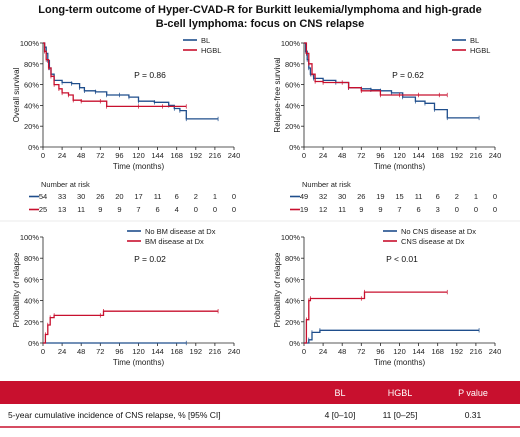 This screenshot has height=437, width=520. I want to click on p-value-label: P = 0.02, so click(150, 259).